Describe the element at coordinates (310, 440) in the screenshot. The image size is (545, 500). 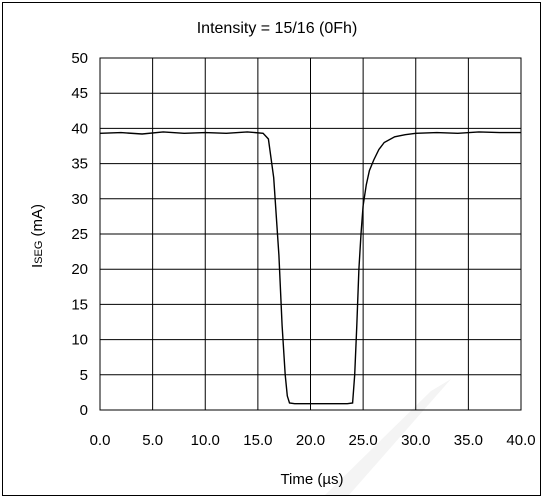
I see `x-tick-label: 20.0` at that location.